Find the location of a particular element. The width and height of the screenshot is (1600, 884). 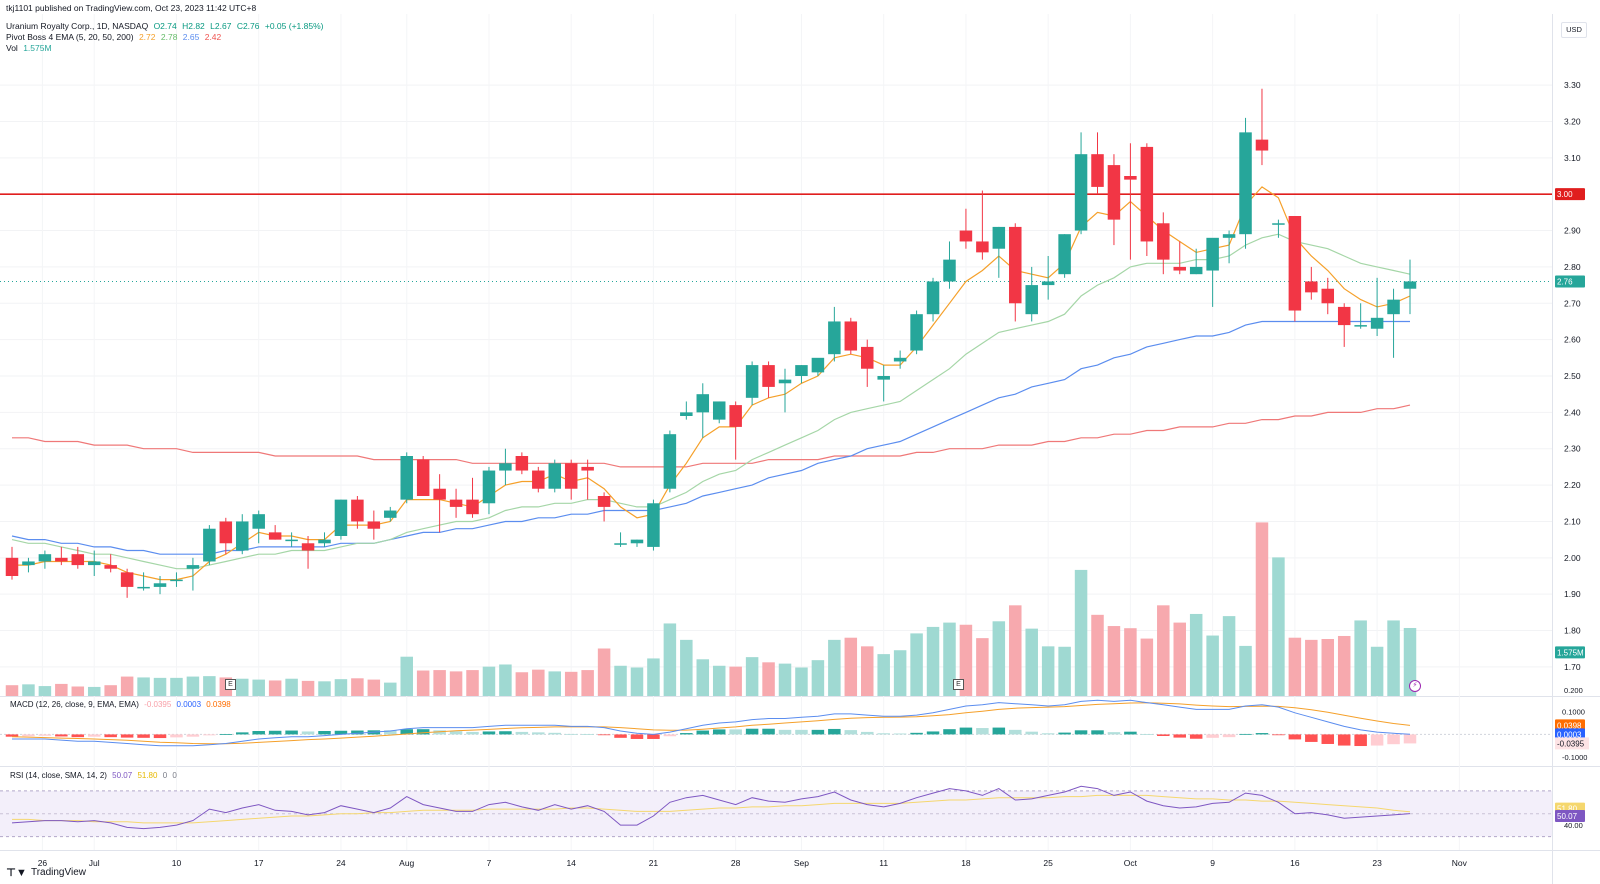

price-tick-label: 2.30 is located at coordinates (1572, 449).